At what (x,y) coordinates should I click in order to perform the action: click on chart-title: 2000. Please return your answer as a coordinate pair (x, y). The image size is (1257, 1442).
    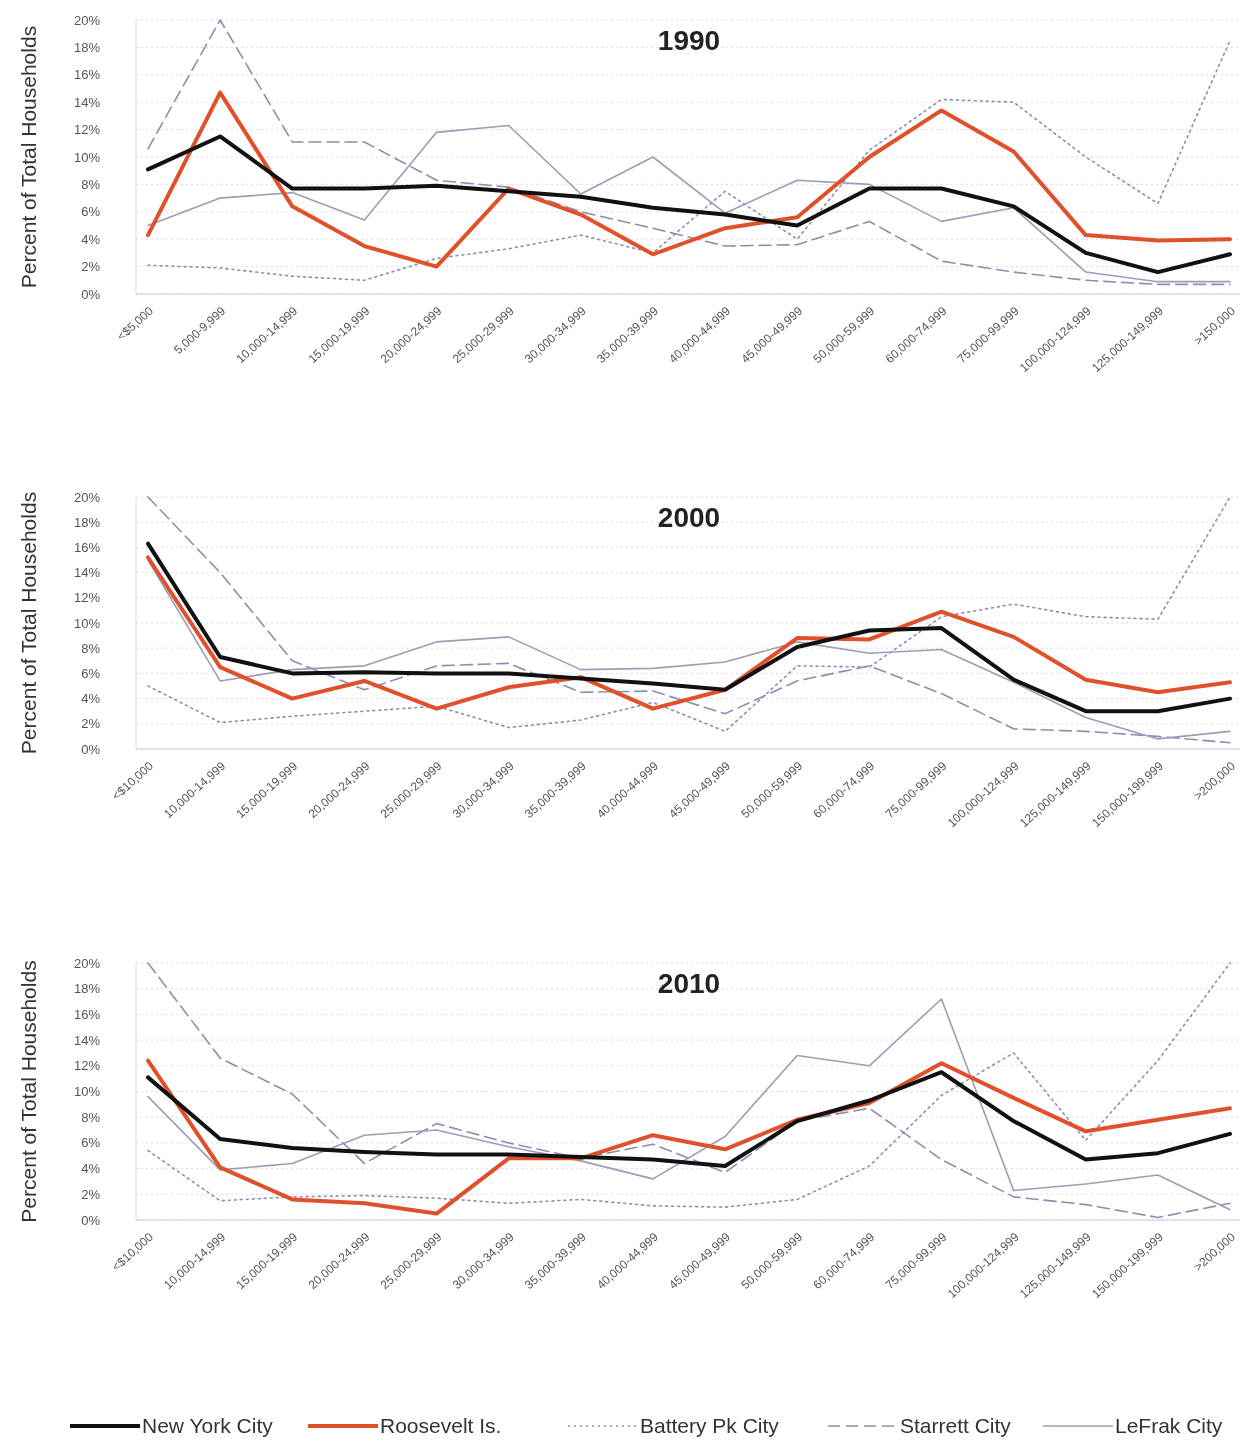
    Looking at the image, I should click on (689, 517).